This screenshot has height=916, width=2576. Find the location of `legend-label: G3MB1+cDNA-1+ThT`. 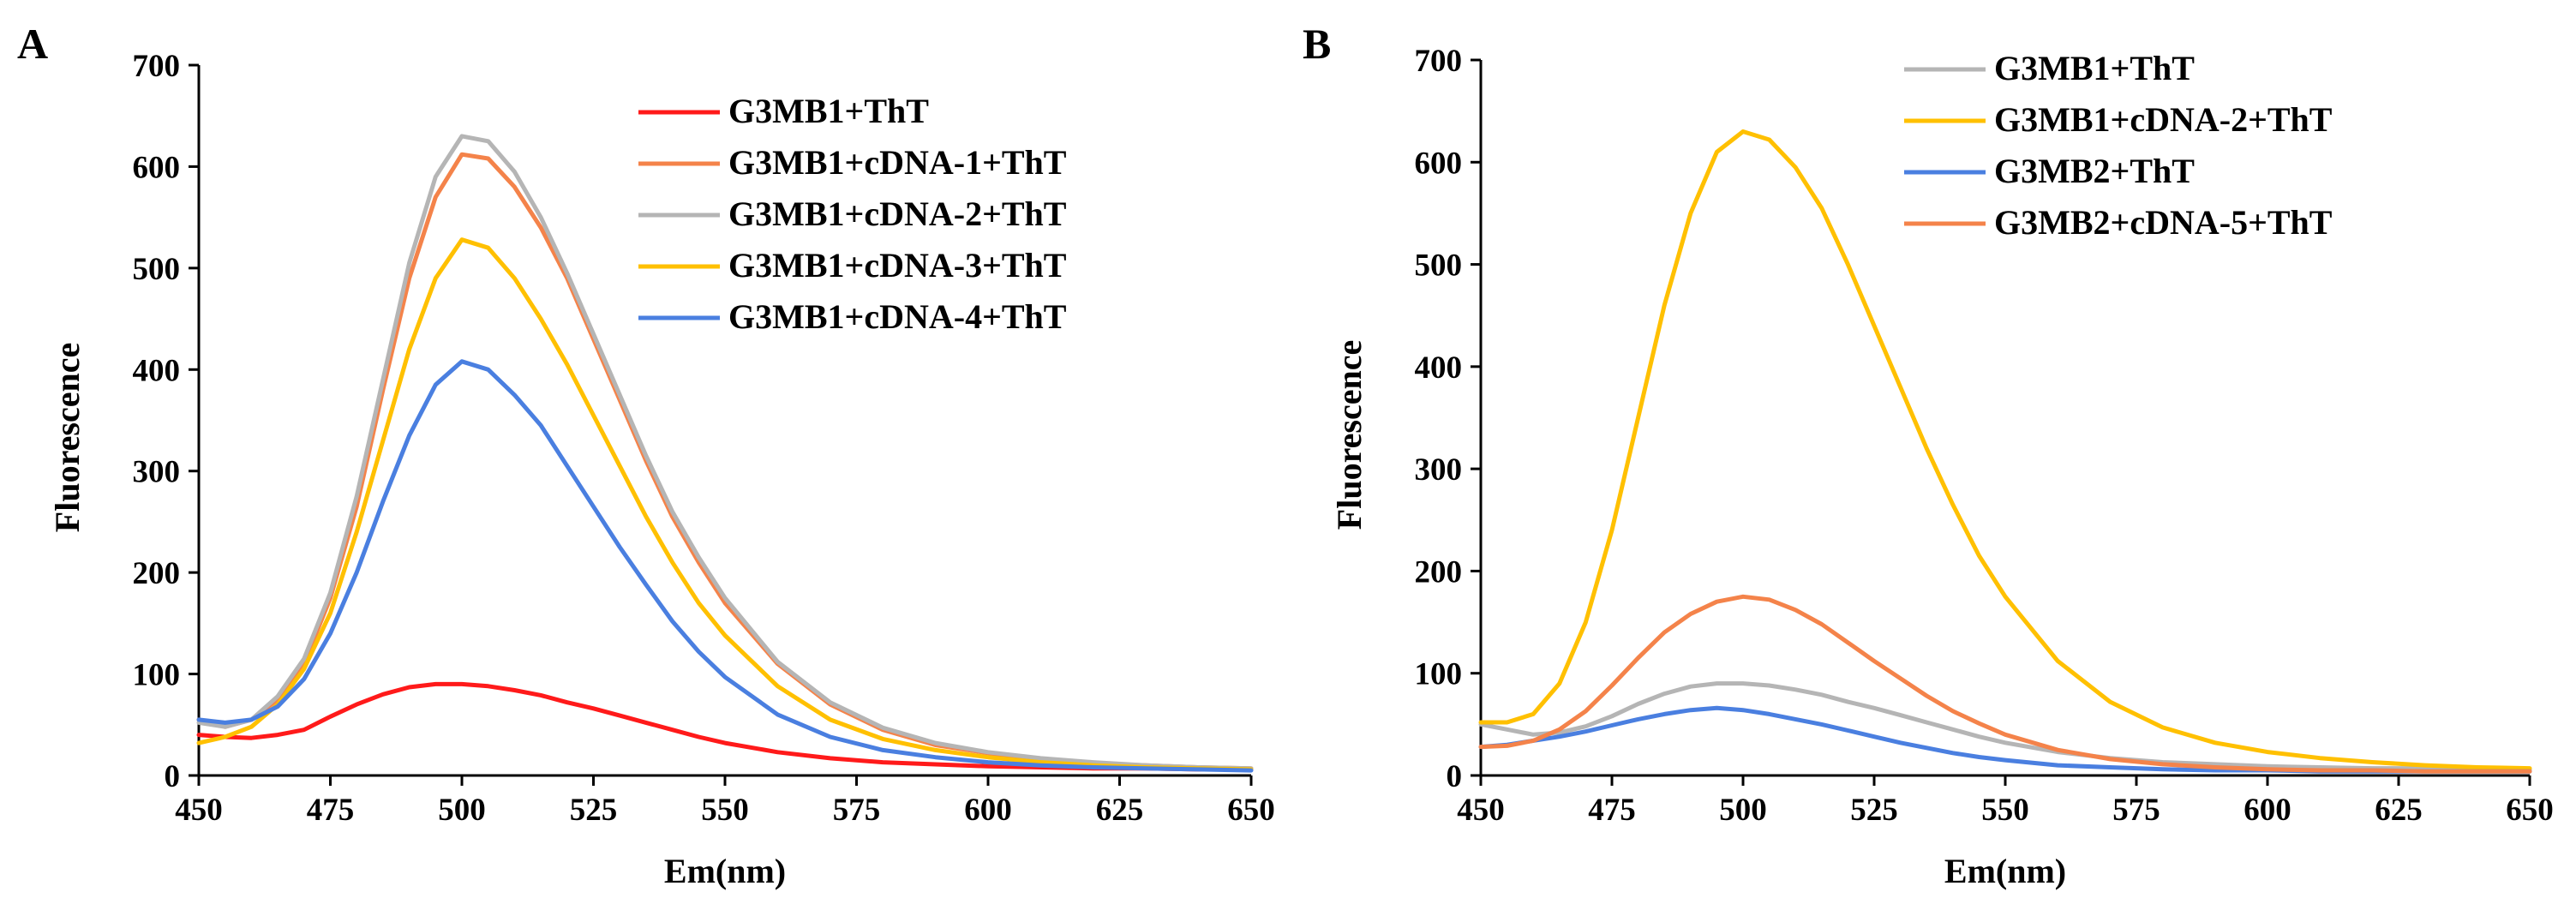

legend-label: G3MB1+cDNA-1+ThT is located at coordinates (898, 162).